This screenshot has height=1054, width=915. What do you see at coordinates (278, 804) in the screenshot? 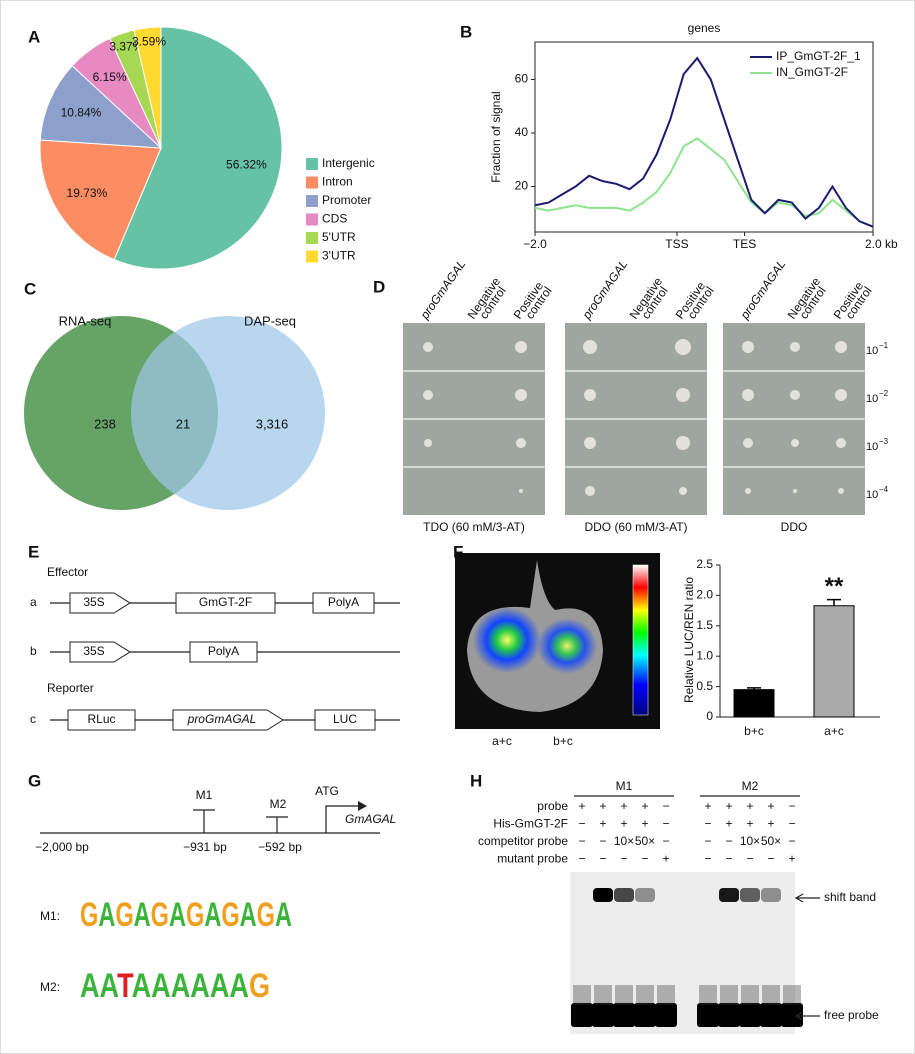
I see `promoter-label: M2` at bounding box center [278, 804].